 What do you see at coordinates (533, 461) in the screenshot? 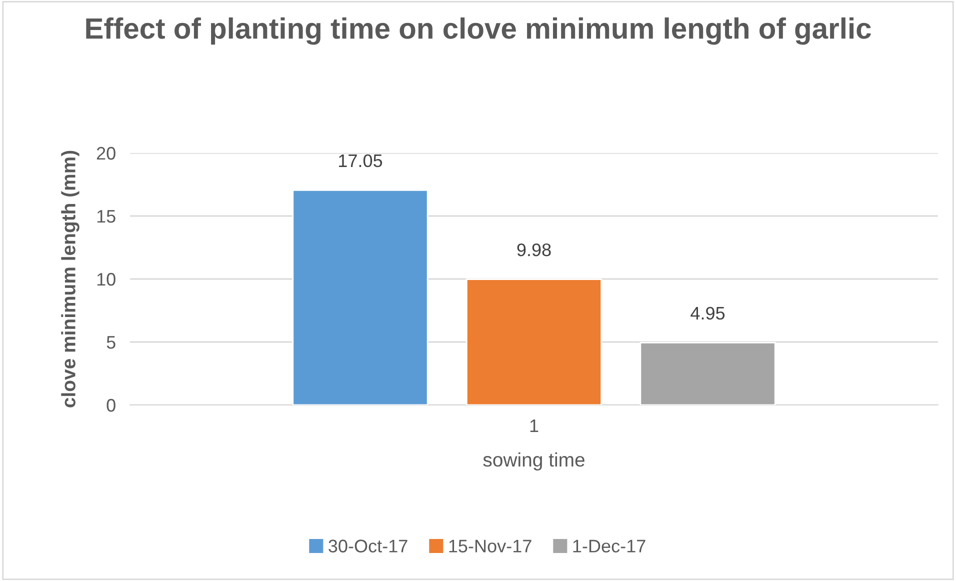
I see `x-axis-title: sowing time` at bounding box center [533, 461].